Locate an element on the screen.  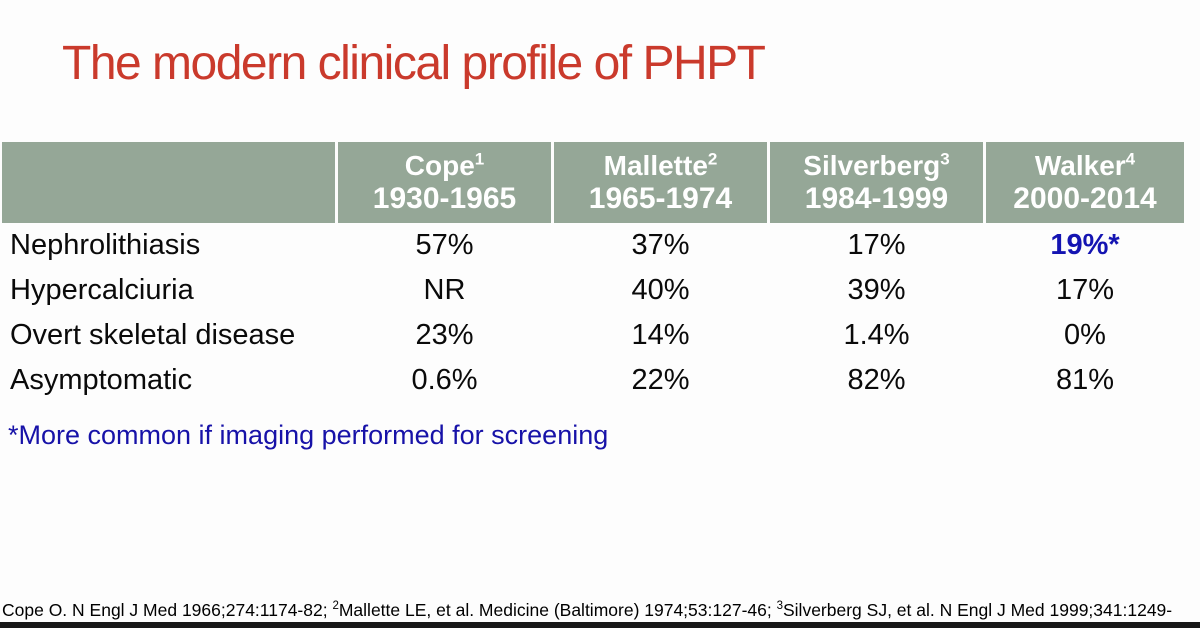
table-header-walker: Walker4 2000-2014 is located at coordinates (1085, 182).